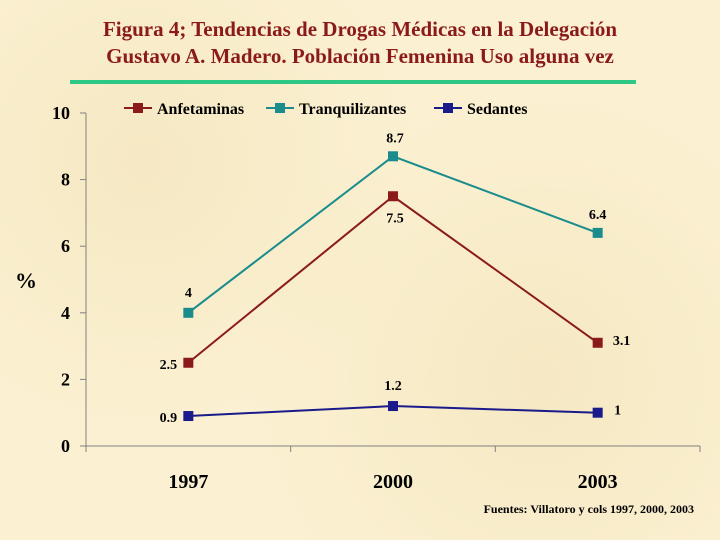 The image size is (720, 540). Describe the element at coordinates (393, 386) in the screenshot. I see `data-label: 1.2` at that location.